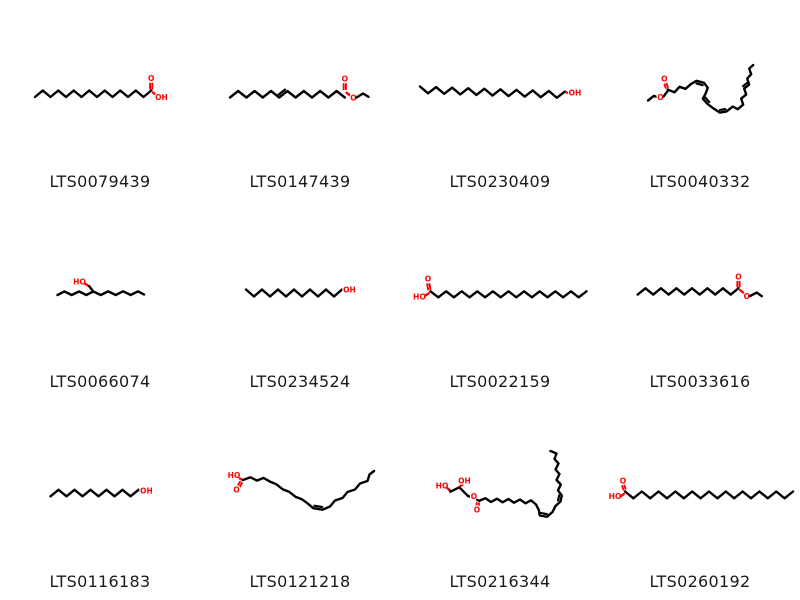 This screenshot has height=600, width=800. What do you see at coordinates (700, 181) in the screenshot?
I see `molecule-id-label: LTS0040332` at bounding box center [700, 181].